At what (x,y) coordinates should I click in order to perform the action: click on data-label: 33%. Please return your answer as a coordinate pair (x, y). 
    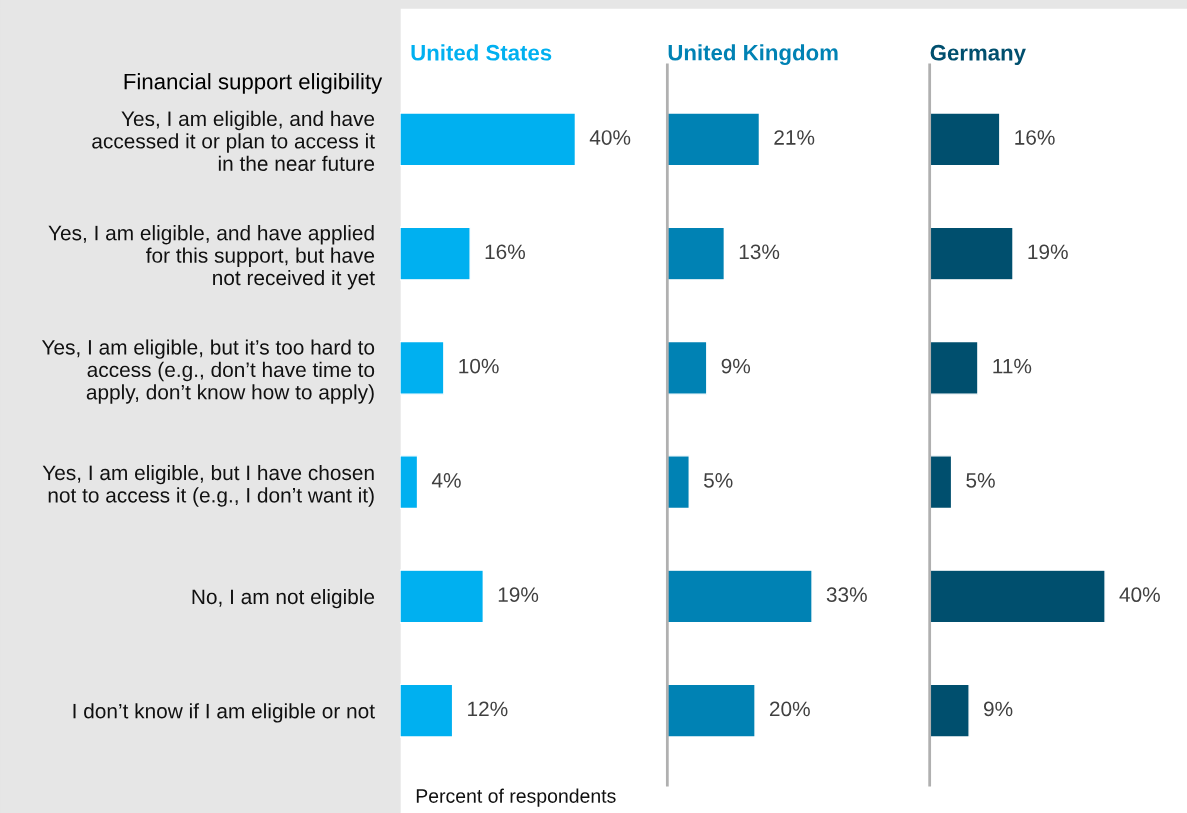
    Looking at the image, I should click on (846, 595).